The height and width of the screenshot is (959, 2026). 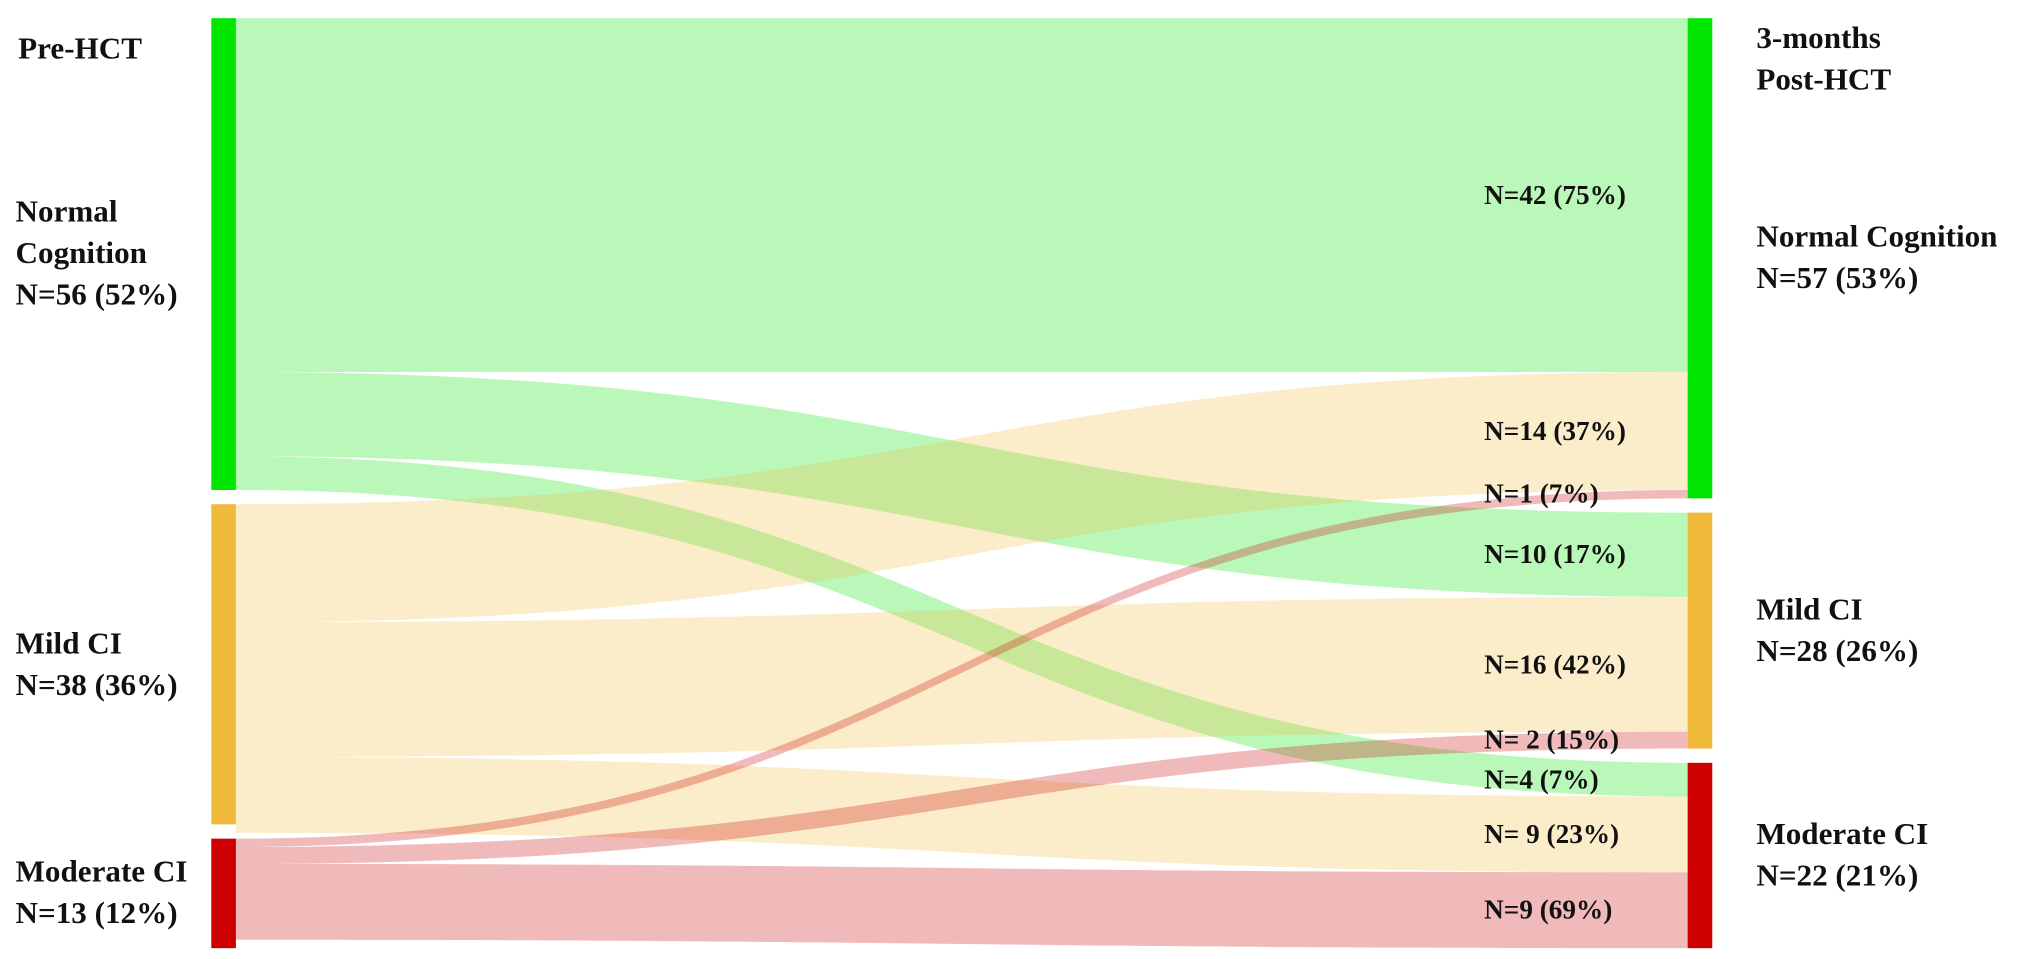 What do you see at coordinates (1891, 855) in the screenshot?
I see `node-label: Moderate CI N=22 (21%)` at bounding box center [1891, 855].